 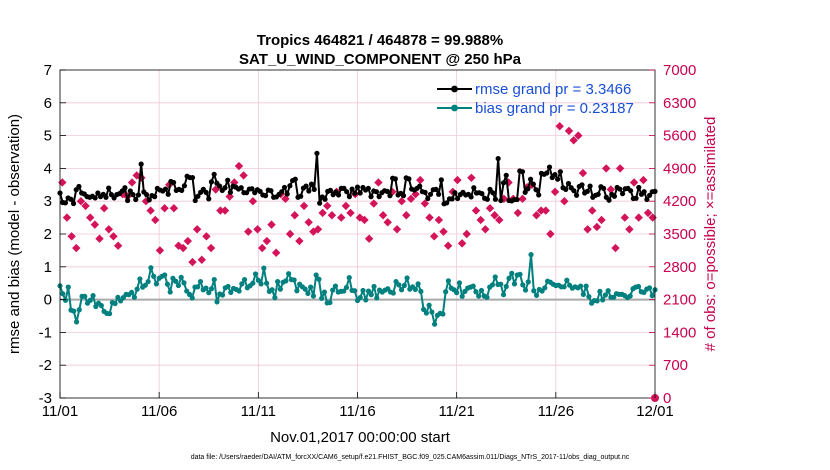 I want to click on y-tick-label: -1, so click(x=45, y=332).